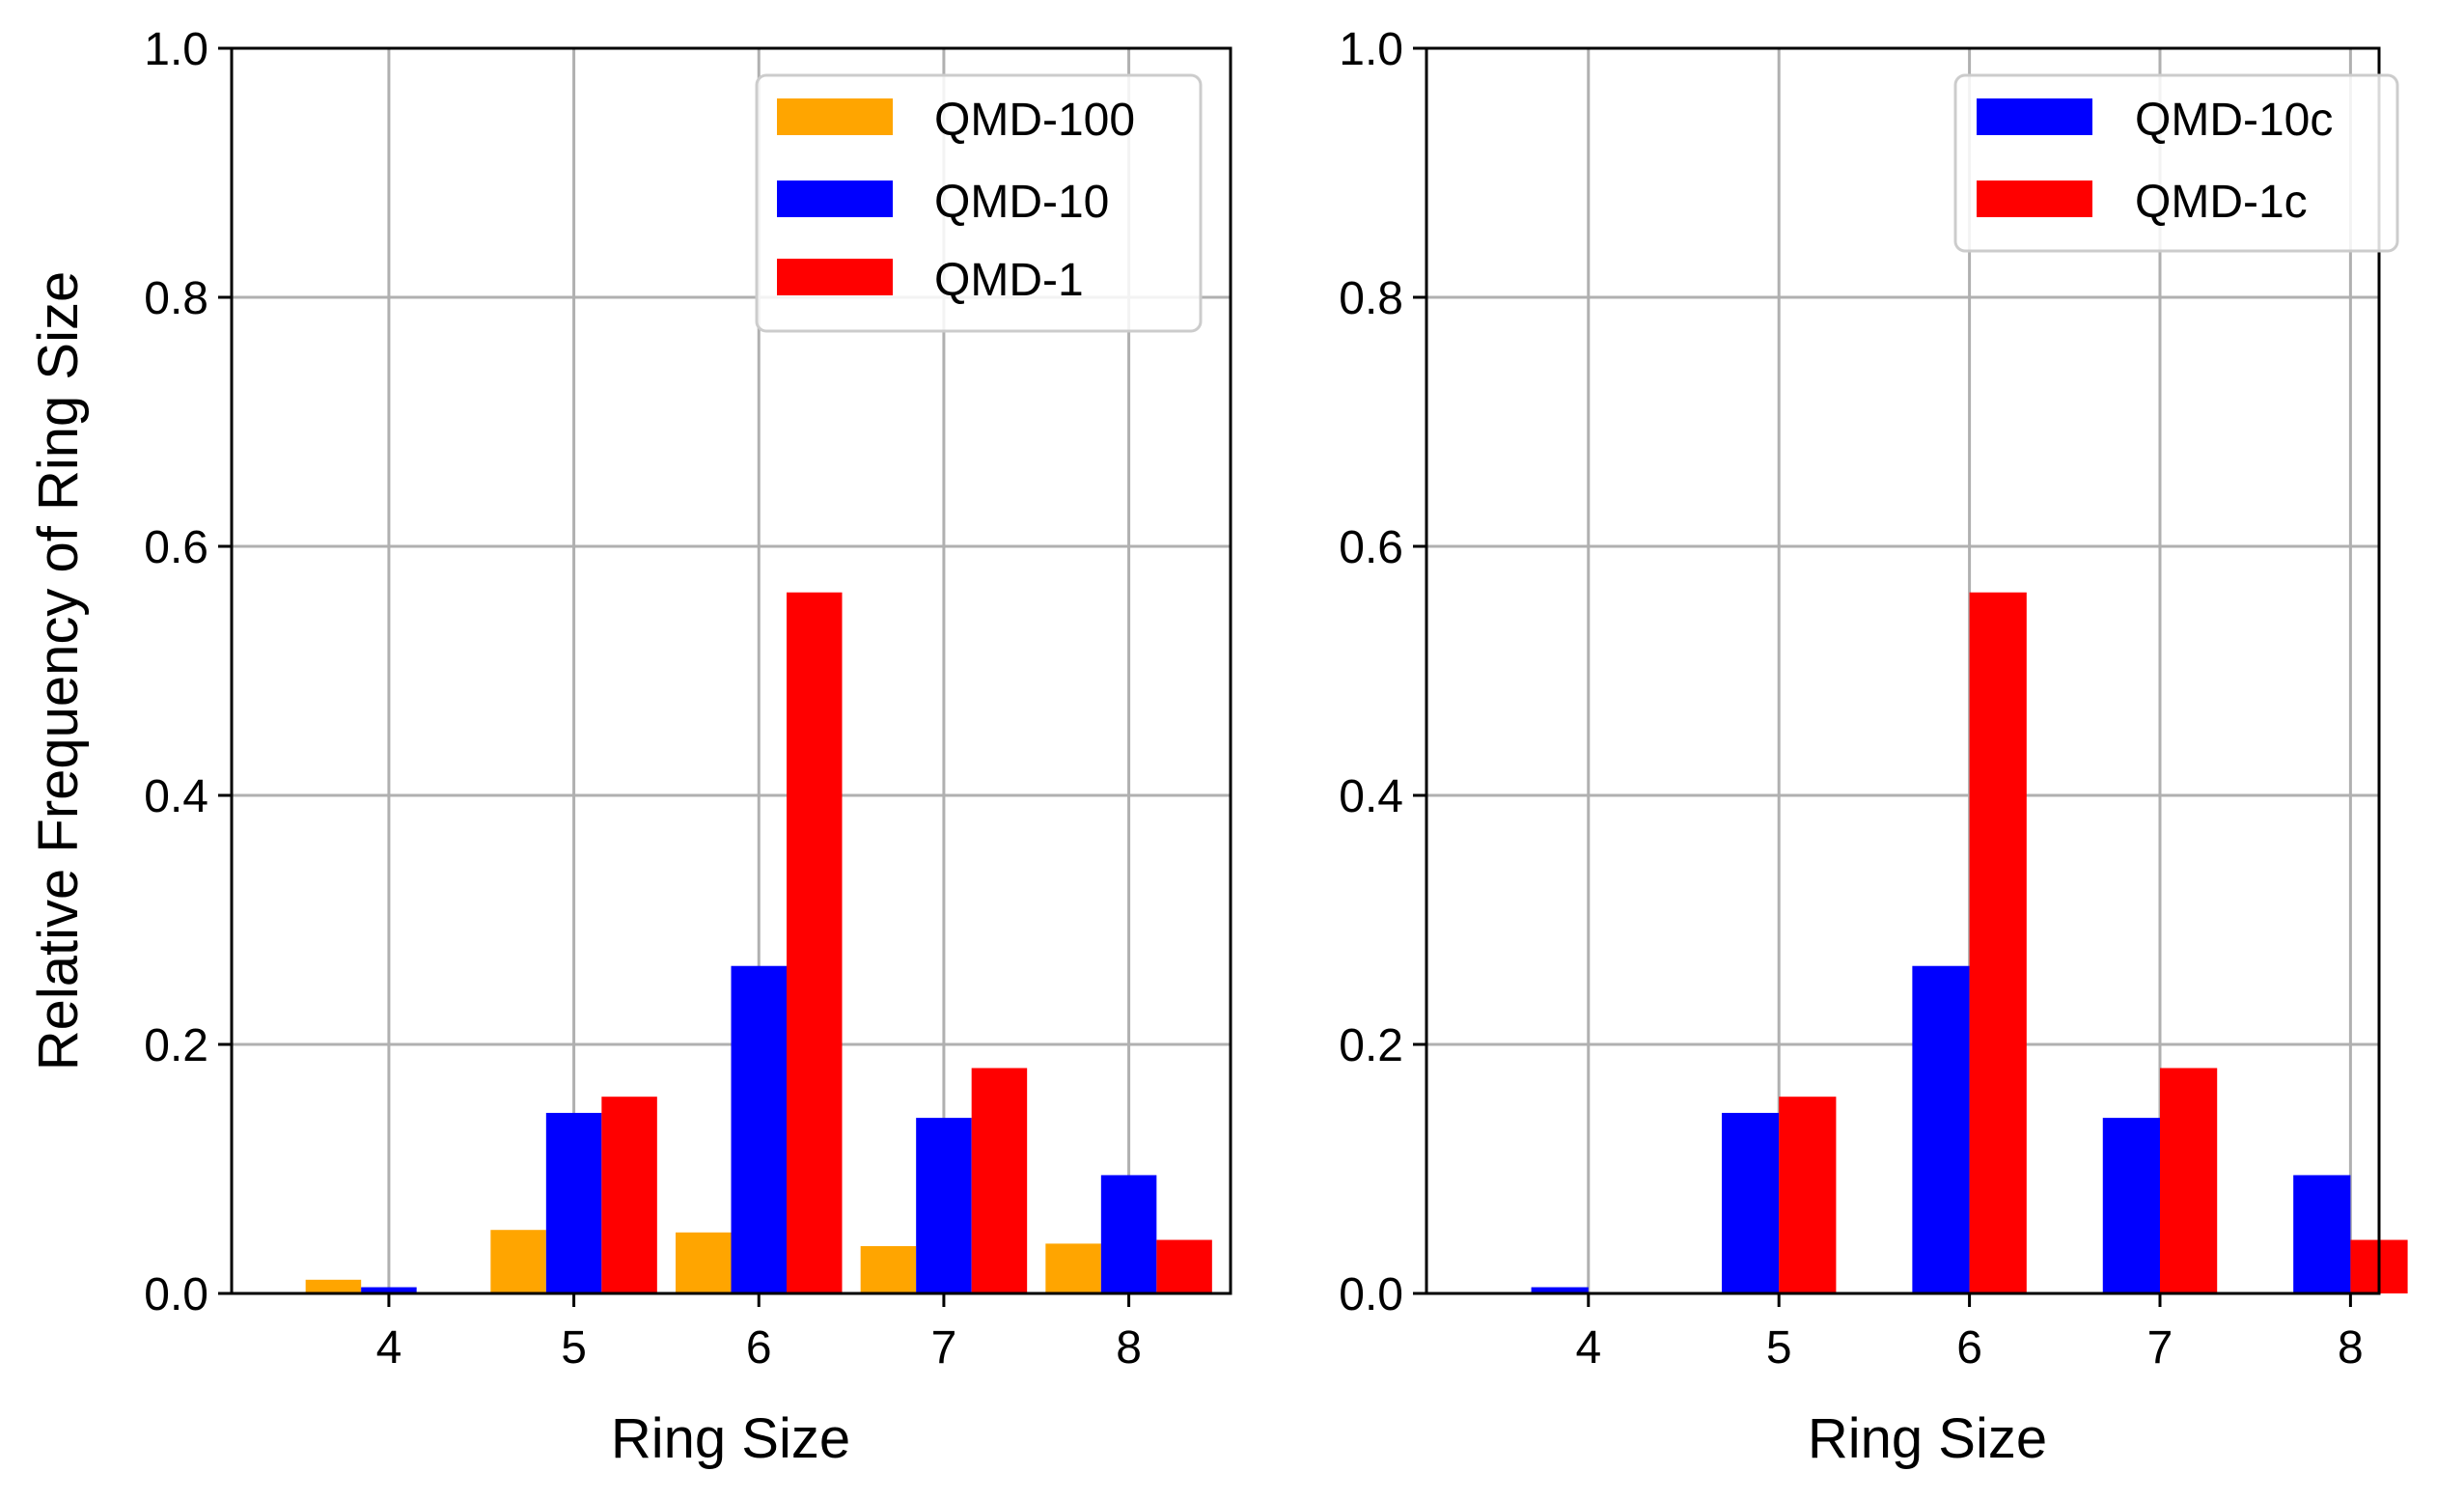 The height and width of the screenshot is (1500, 2464). What do you see at coordinates (2034, 116) in the screenshot?
I see `legend-swatch-qmd-10c` at bounding box center [2034, 116].